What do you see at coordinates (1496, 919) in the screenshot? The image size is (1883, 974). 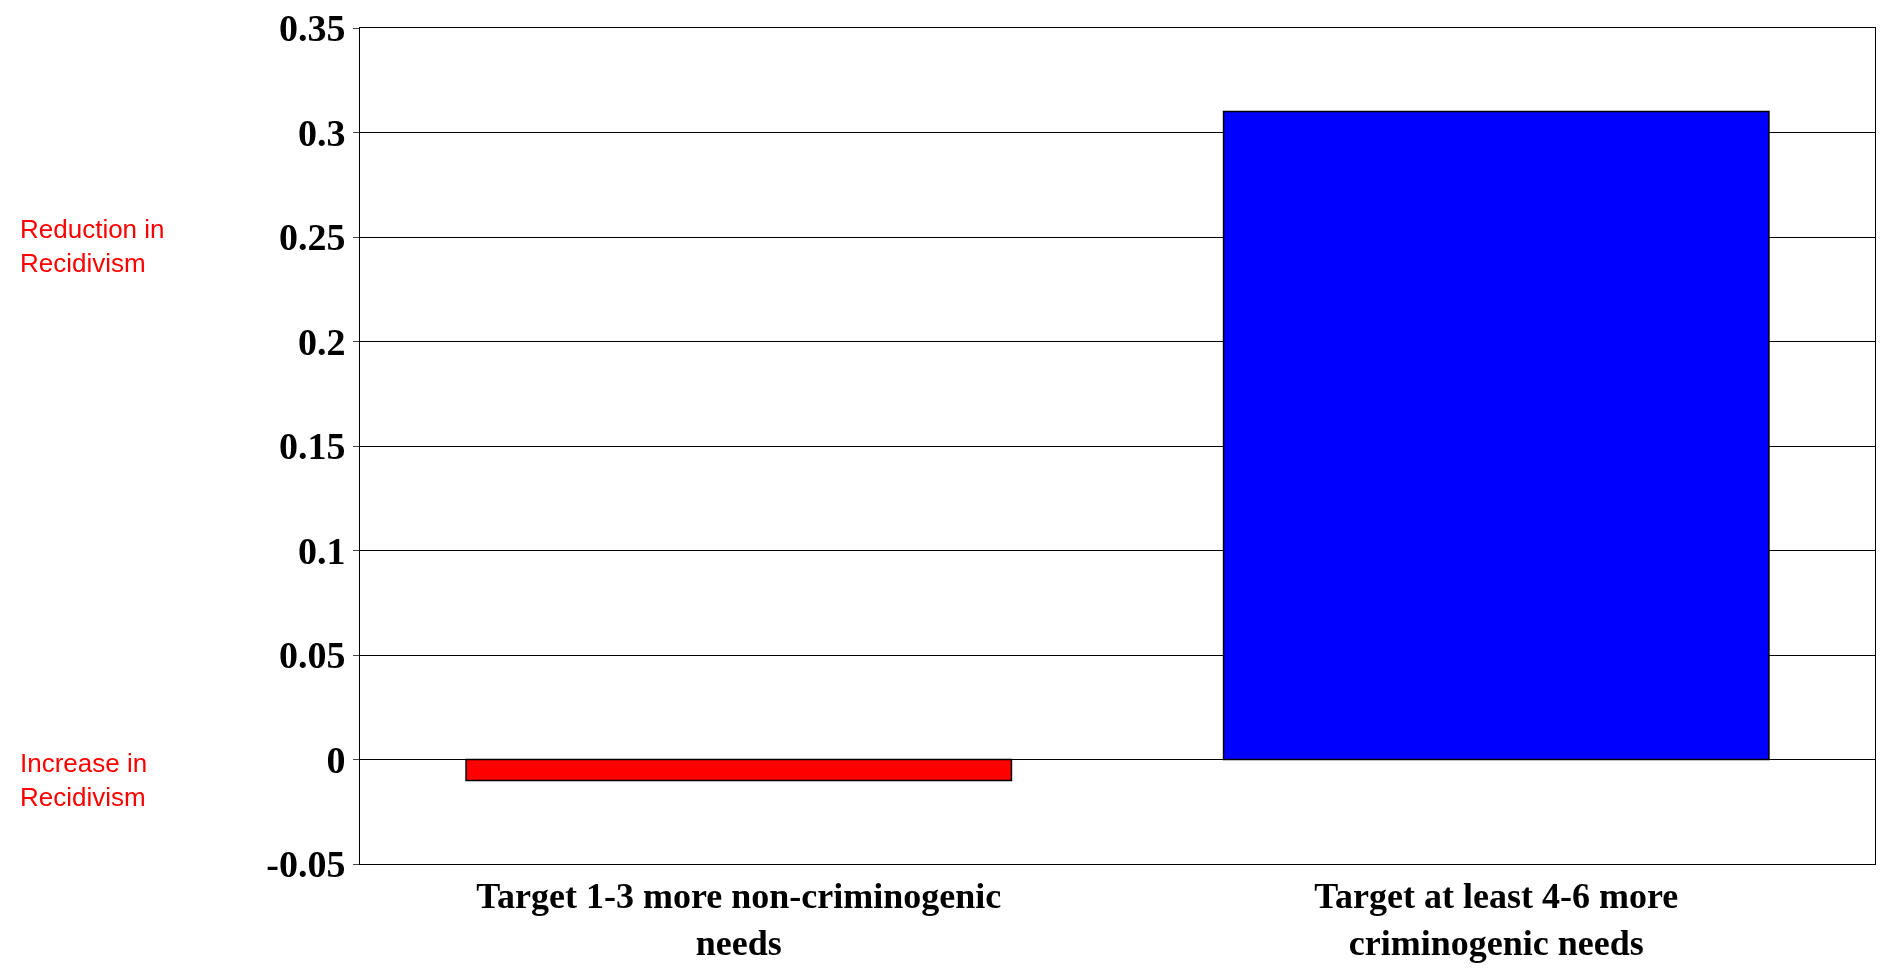 I see `x-tick-label: Target at least 4-6 more criminogenic needs` at bounding box center [1496, 919].